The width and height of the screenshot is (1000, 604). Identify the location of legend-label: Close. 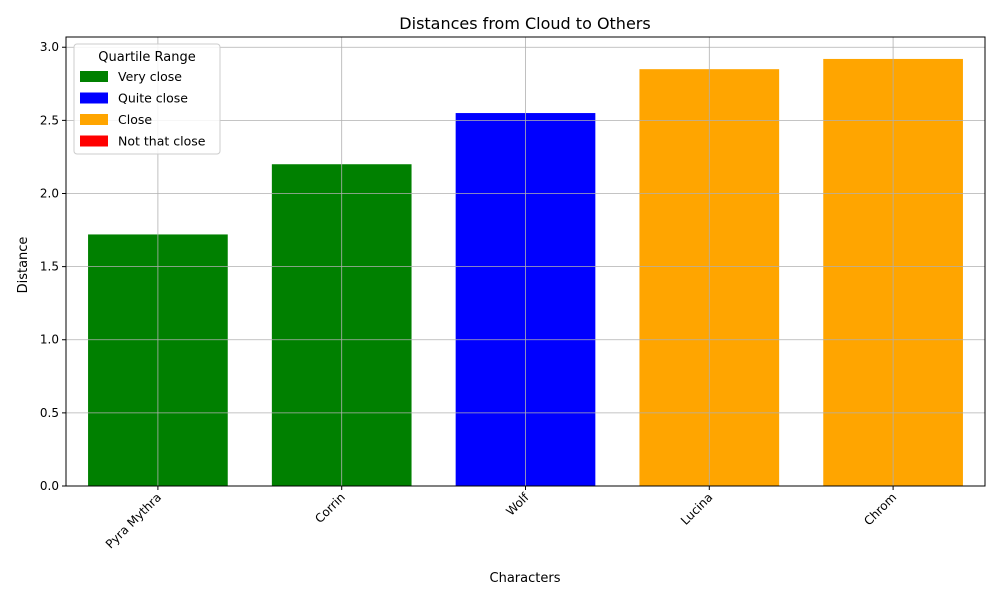
(135, 119).